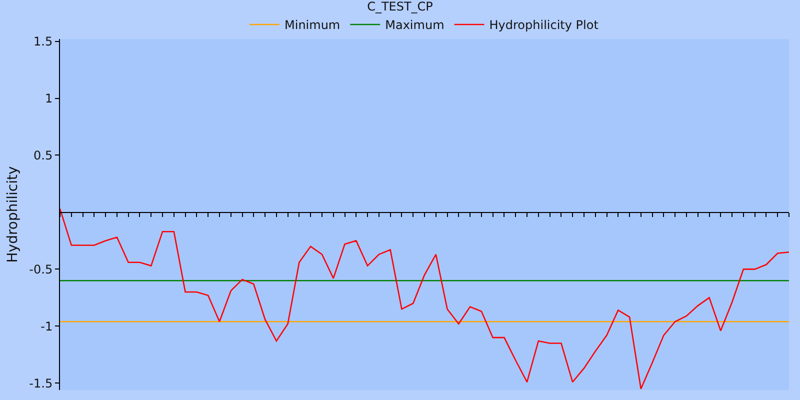  What do you see at coordinates (41, 269) in the screenshot?
I see `y-tick-label: -0.5` at bounding box center [41, 269].